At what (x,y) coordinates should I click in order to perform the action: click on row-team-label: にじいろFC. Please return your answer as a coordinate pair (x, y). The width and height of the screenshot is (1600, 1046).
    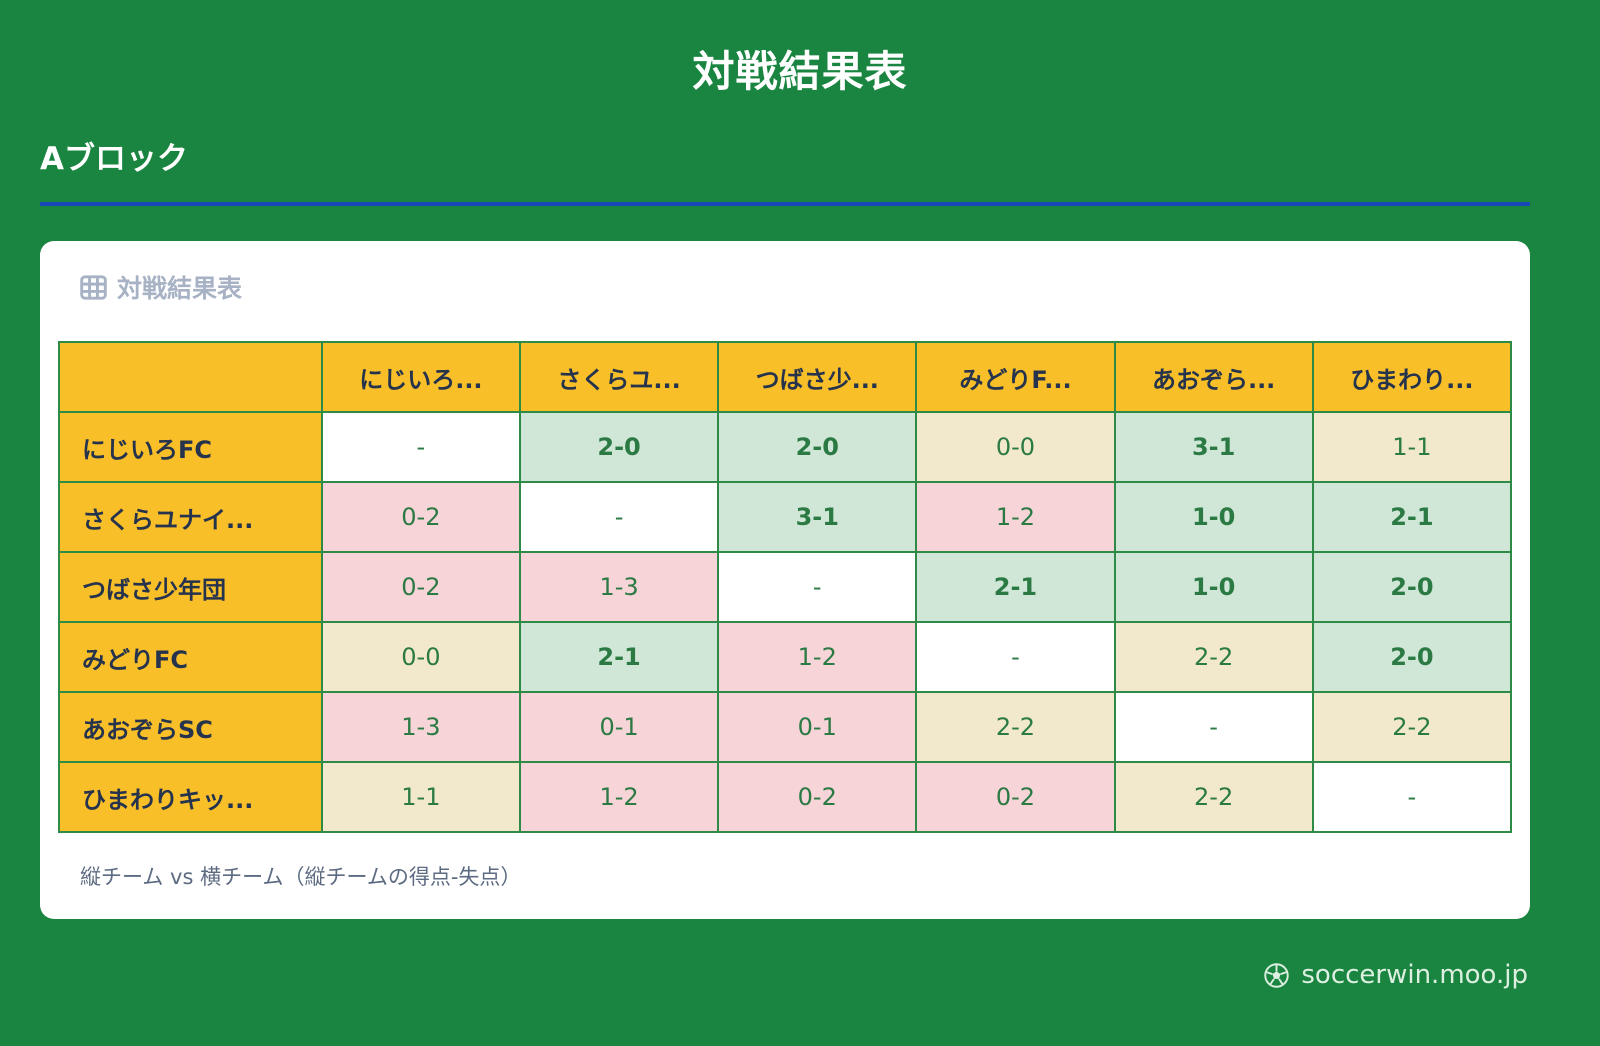
    Looking at the image, I should click on (190, 447).